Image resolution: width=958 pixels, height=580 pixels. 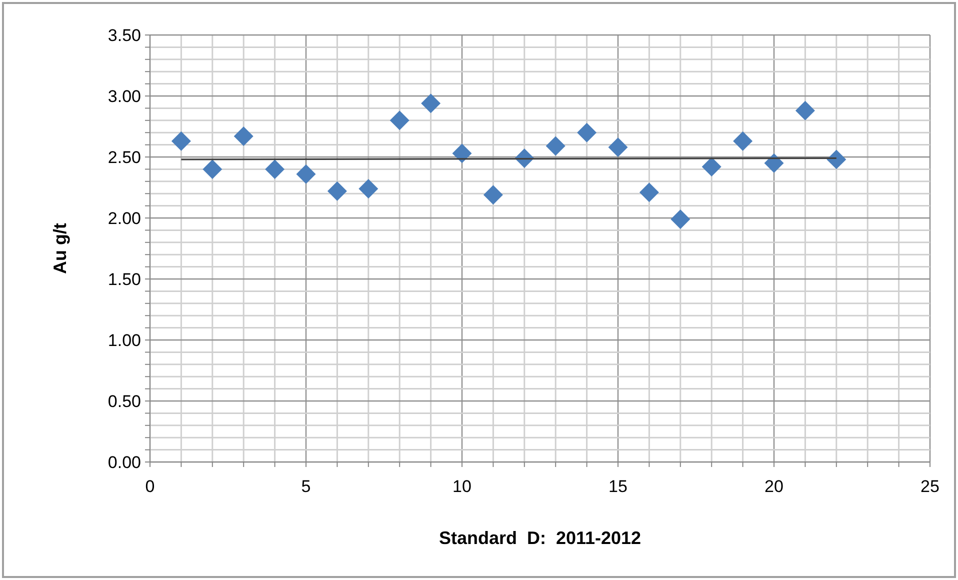 I want to click on y-tick-label: 2.00, so click(x=124, y=218).